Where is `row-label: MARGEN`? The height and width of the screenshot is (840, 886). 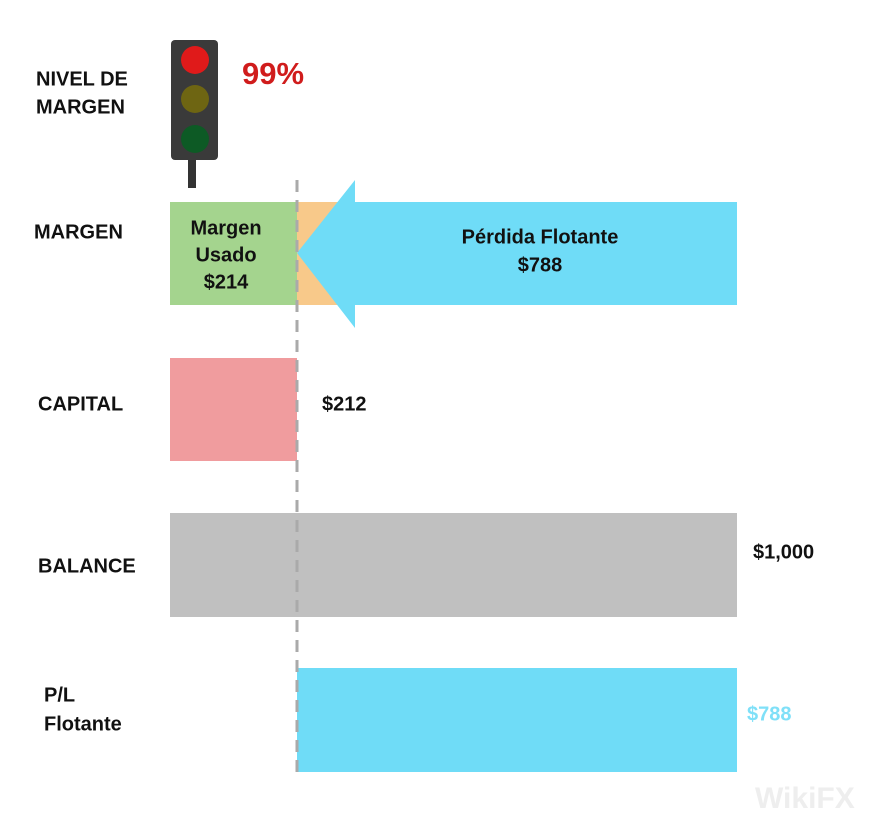
row-label: MARGEN is located at coordinates (78, 232).